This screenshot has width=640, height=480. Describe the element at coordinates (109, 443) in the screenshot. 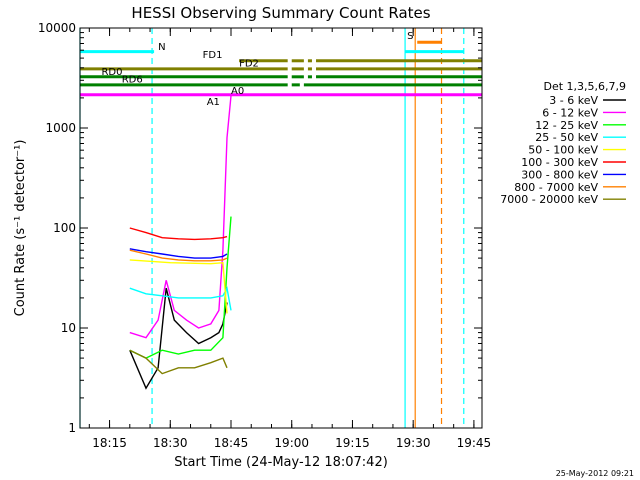

I see `x-tick-label: 18:15` at that location.